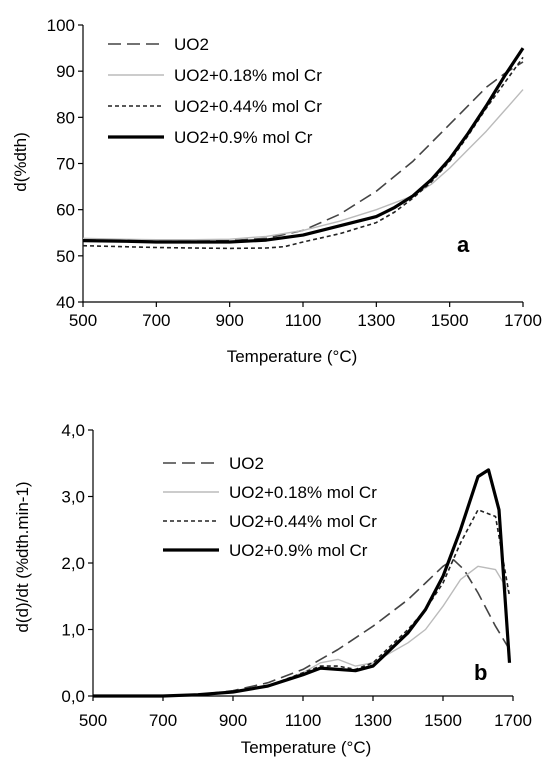 The height and width of the screenshot is (763, 552). Describe the element at coordinates (298, 550) in the screenshot. I see `panel-b-legend-label-4: UO2+0.9% mol Cr` at that location.